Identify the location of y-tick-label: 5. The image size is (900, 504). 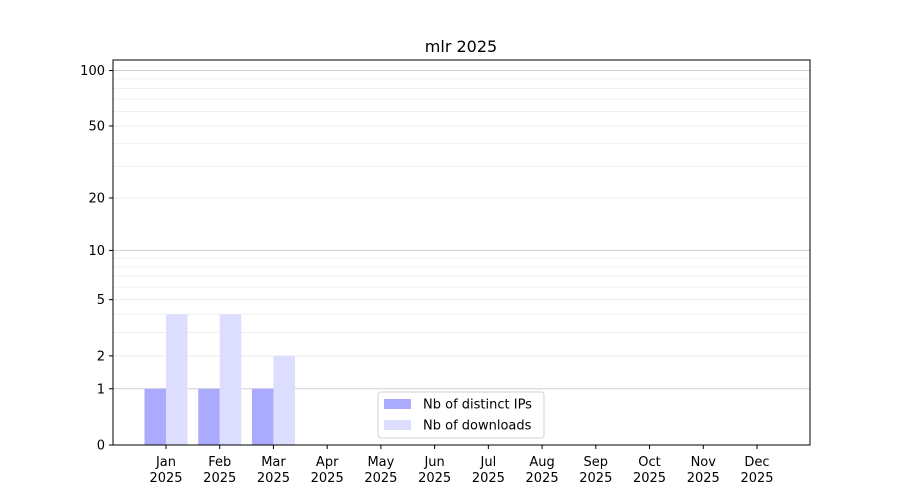
(101, 300).